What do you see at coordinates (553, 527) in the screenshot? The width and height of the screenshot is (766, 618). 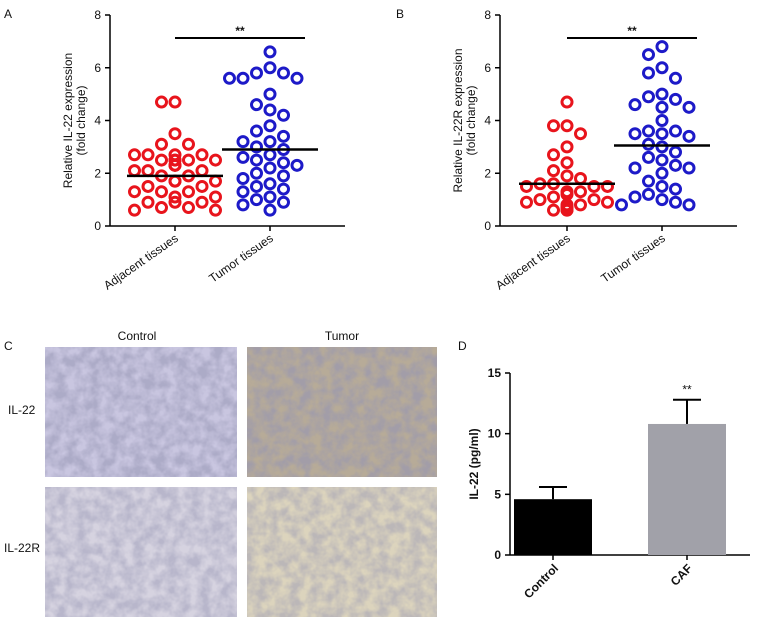 I see `bar` at bounding box center [553, 527].